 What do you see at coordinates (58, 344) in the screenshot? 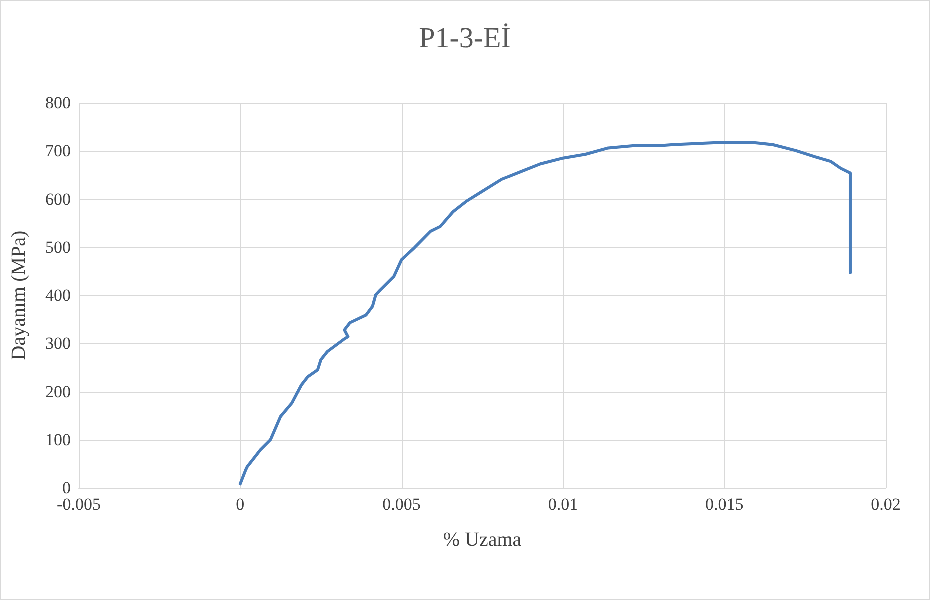
I see `y-tick-label: 300` at bounding box center [58, 344].